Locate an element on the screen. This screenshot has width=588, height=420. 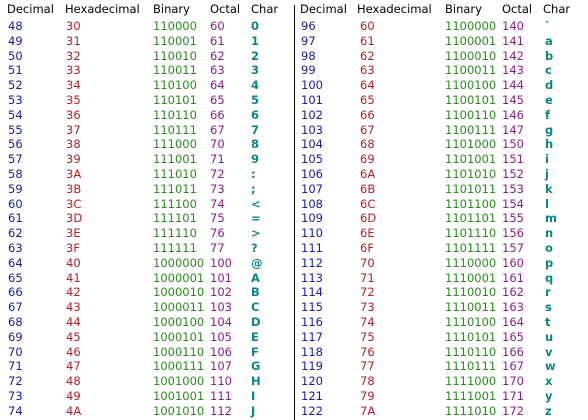
binary-cell: 111000 is located at coordinates (175, 144).